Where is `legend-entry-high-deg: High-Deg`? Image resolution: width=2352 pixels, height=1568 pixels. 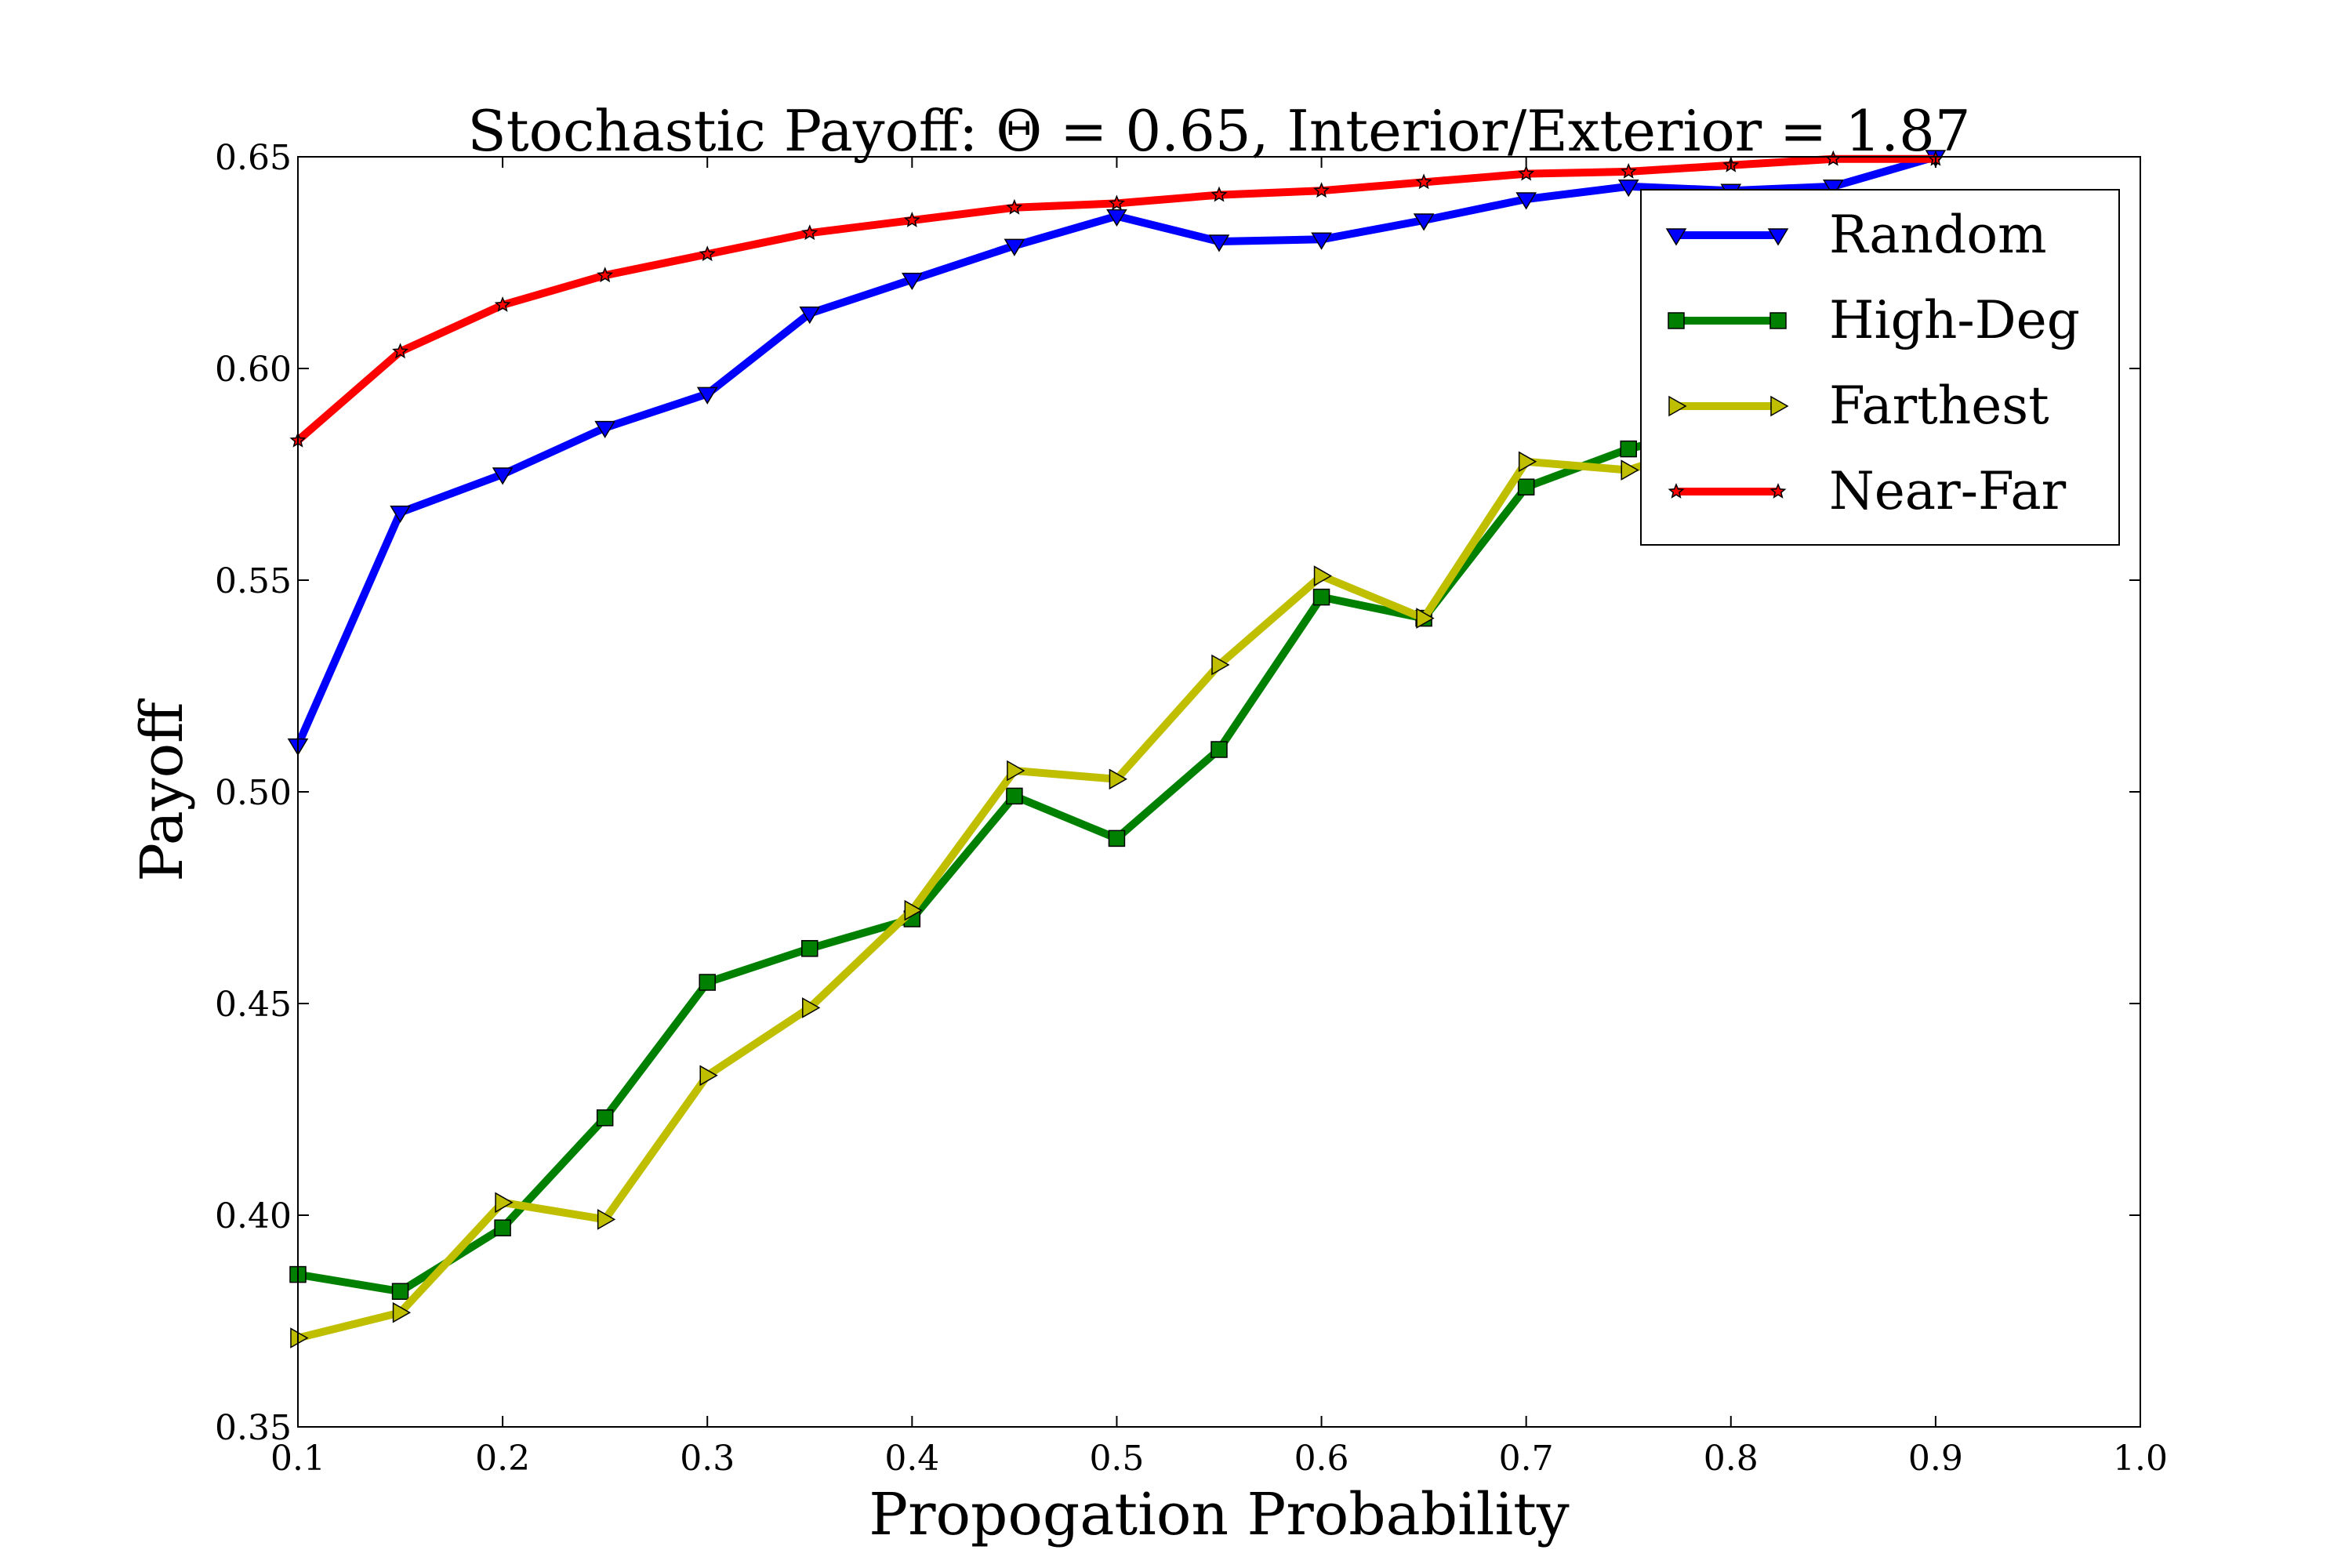
legend-entry-high-deg: High-Deg is located at coordinates (1874, 320).